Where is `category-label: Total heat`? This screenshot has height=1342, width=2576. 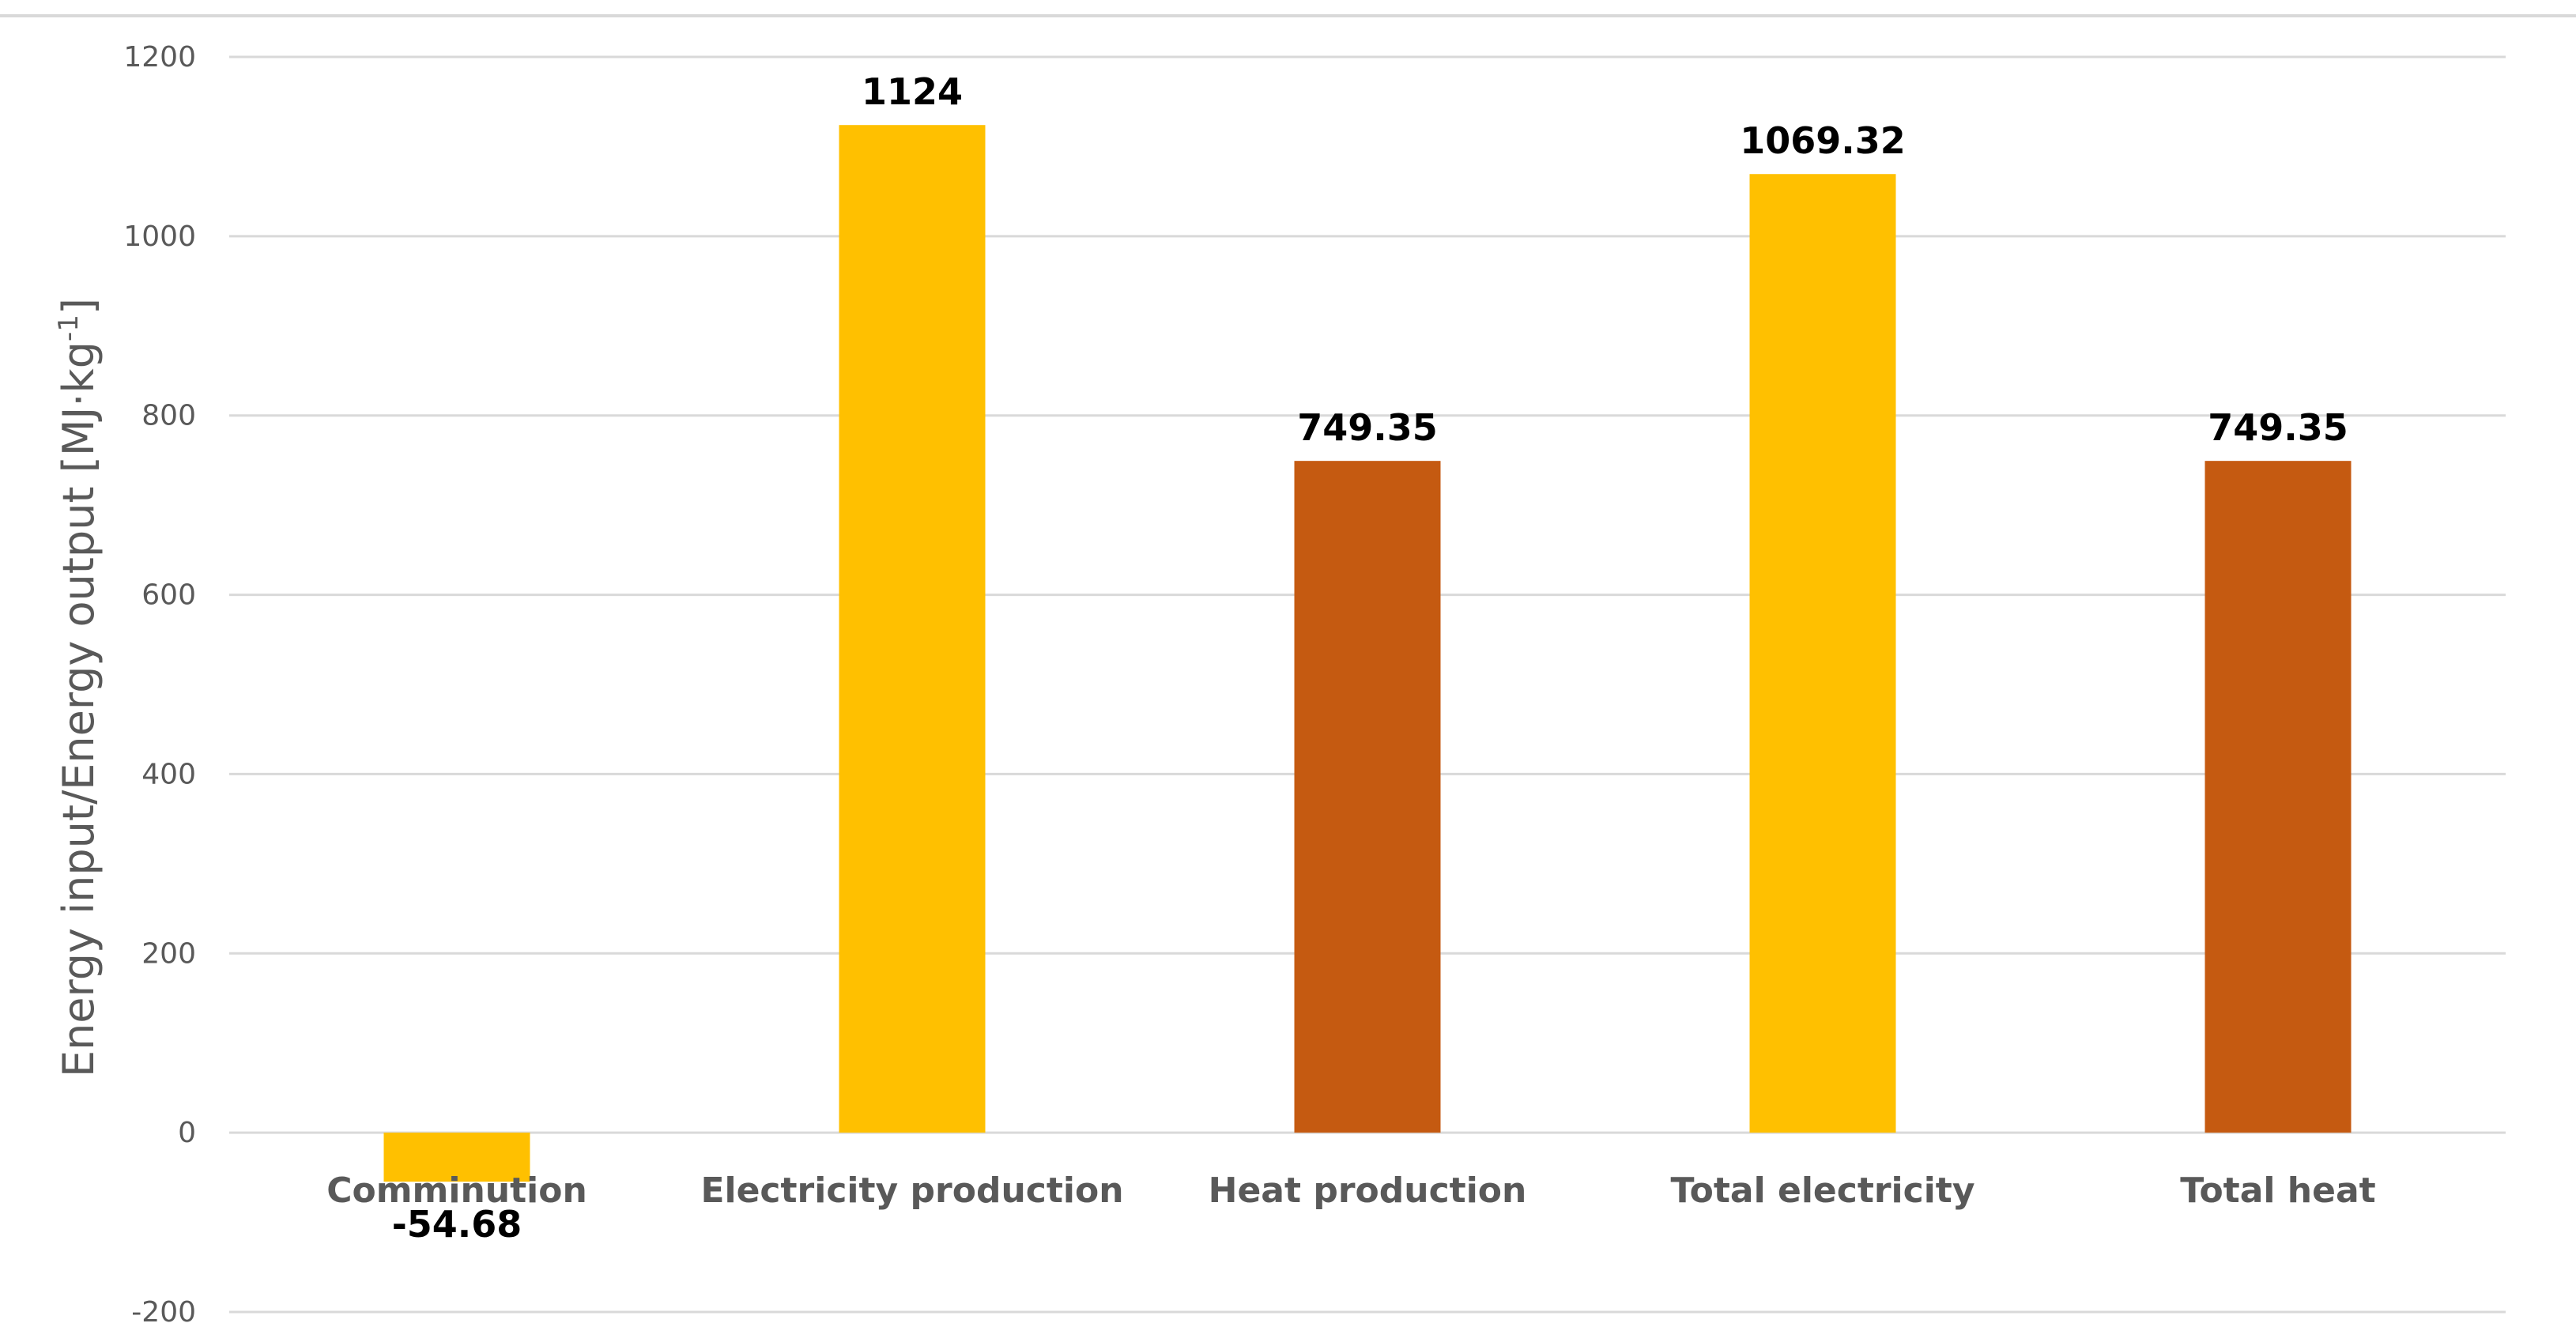
category-label: Total heat is located at coordinates (2277, 1190).